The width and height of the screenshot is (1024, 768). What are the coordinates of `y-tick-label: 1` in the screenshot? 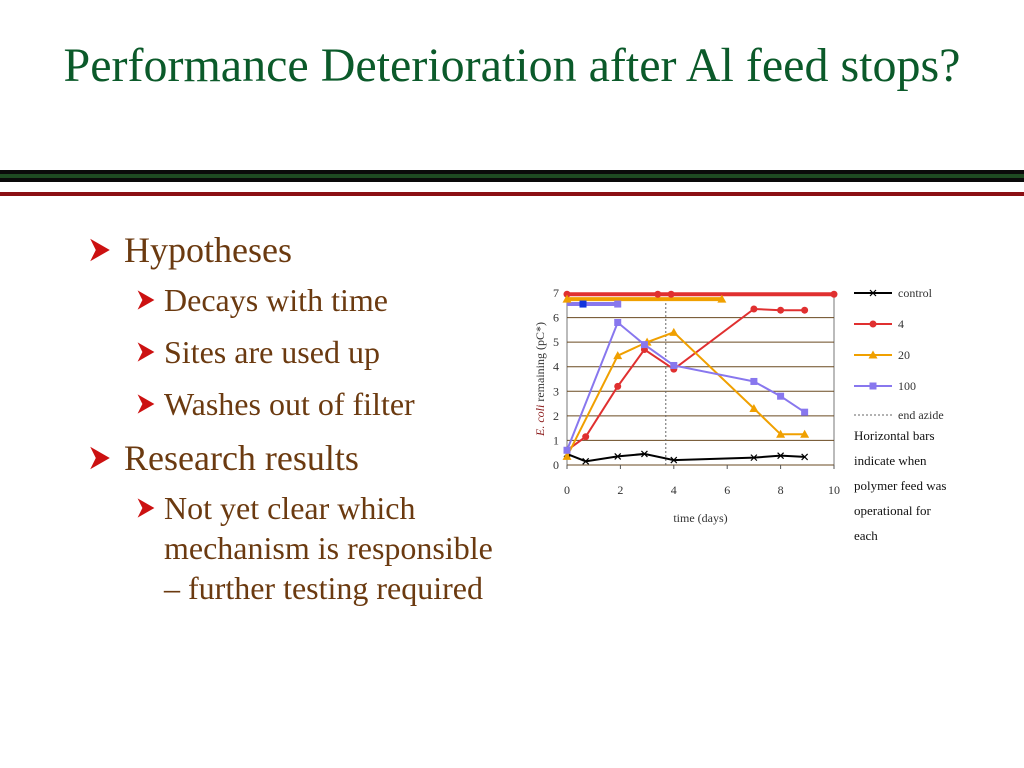 It's located at (556, 440).